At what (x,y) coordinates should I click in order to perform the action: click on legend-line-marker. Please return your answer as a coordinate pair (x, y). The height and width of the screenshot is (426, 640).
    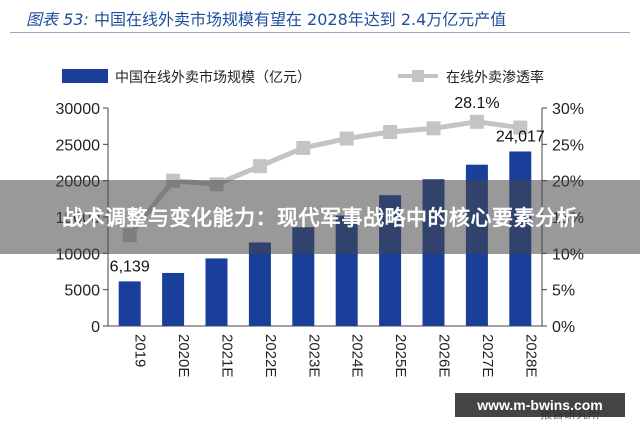
    Looking at the image, I should click on (418, 76).